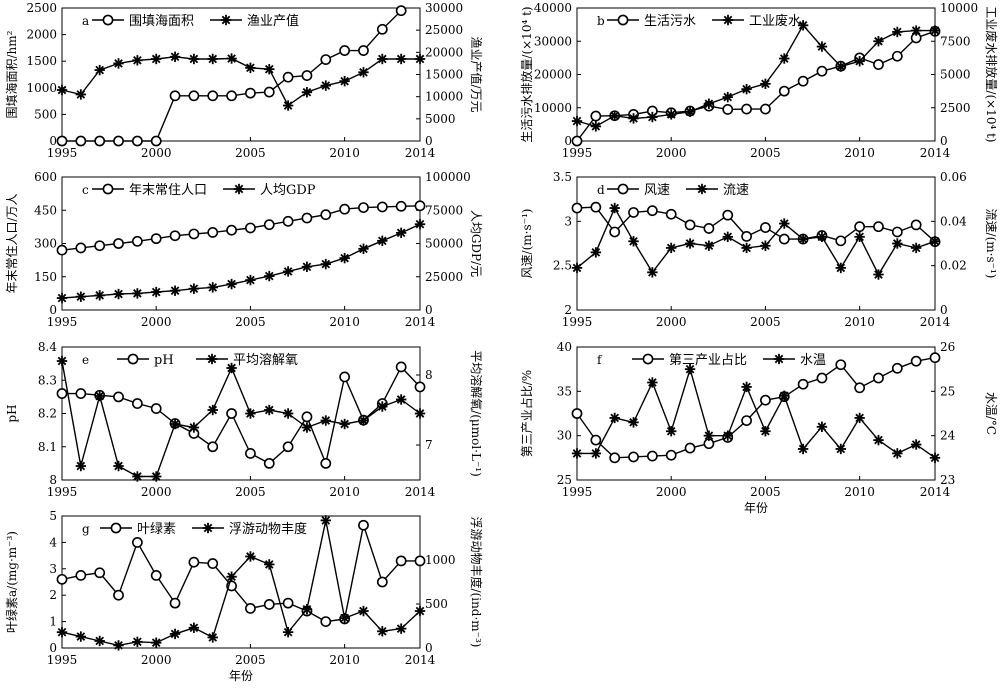 This screenshot has width=1000, height=690. Describe the element at coordinates (756, 21) in the screenshot. I see `legend-entry: 工业废水` at that location.